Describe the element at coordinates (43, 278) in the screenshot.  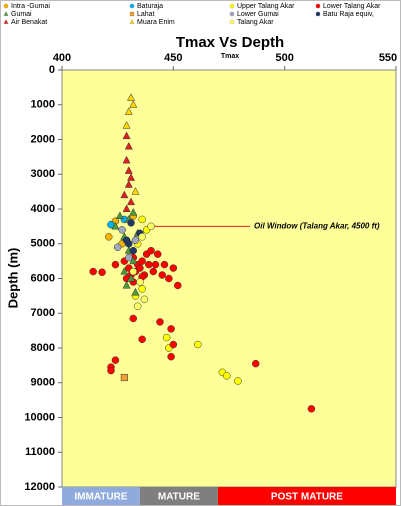
I see `y-tick-label: 6000` at that location.